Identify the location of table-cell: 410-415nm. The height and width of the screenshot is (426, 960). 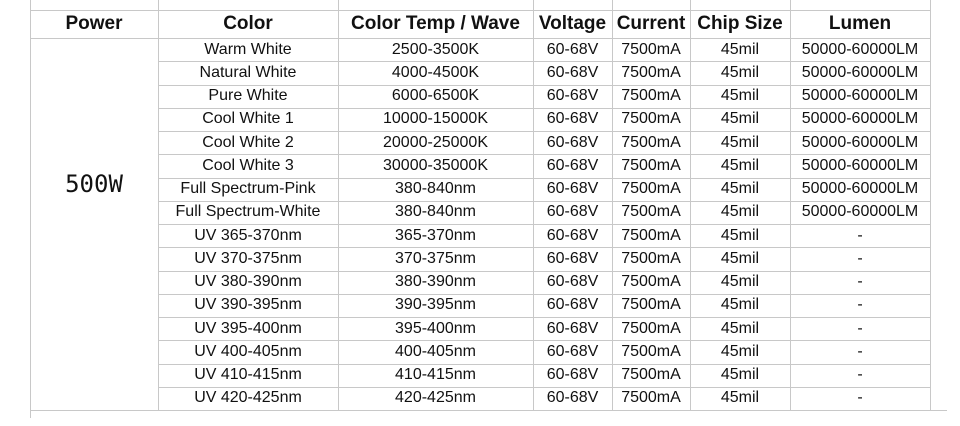
(435, 375).